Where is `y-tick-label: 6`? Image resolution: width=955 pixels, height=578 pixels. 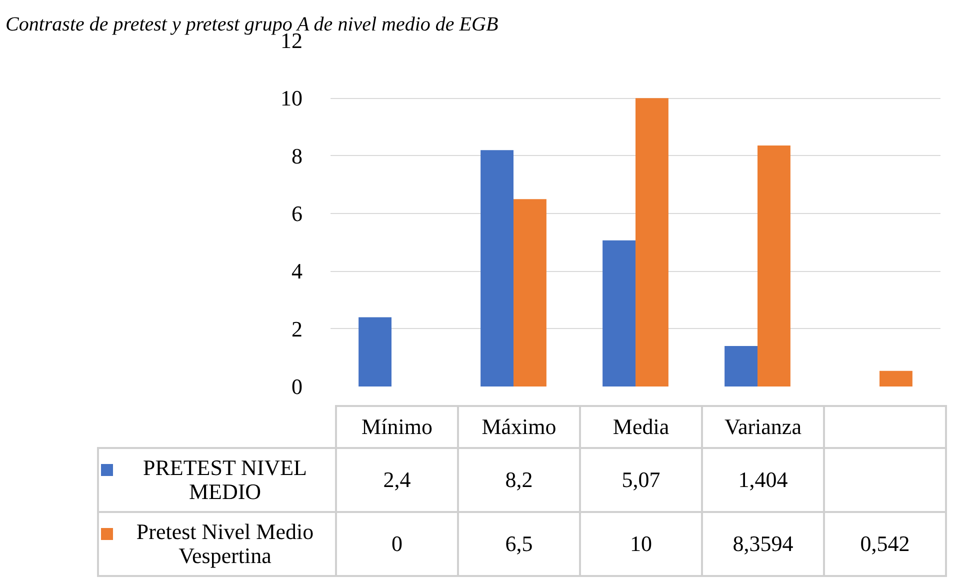 y-tick-label: 6 is located at coordinates (297, 213).